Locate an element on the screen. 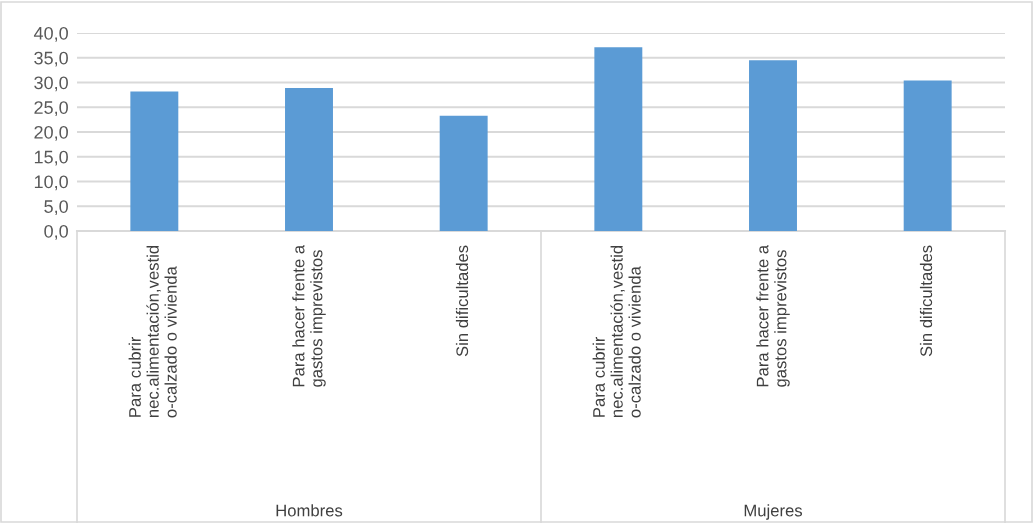 This screenshot has width=1034, height=523. y-tick-label: 30,0 is located at coordinates (51, 84).